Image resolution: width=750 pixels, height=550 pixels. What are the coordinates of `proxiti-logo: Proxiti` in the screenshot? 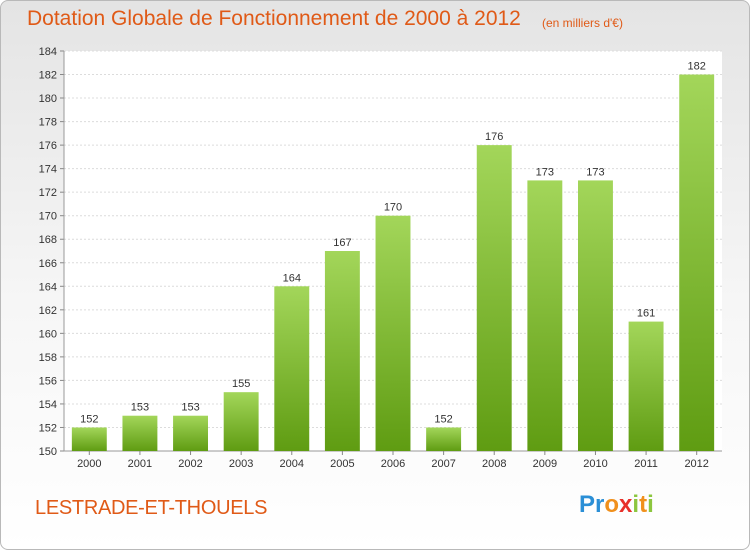 It's located at (616, 505).